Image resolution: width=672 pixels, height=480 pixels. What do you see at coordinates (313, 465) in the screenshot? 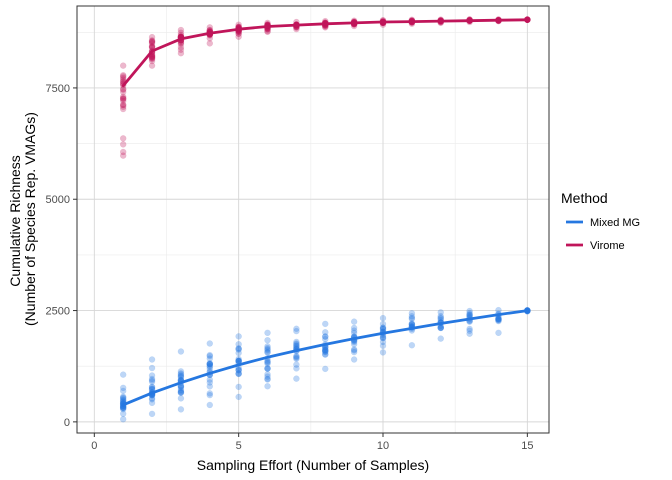
I see `x-axis-title: Sampling Effort (Number of Samples)` at bounding box center [313, 465].